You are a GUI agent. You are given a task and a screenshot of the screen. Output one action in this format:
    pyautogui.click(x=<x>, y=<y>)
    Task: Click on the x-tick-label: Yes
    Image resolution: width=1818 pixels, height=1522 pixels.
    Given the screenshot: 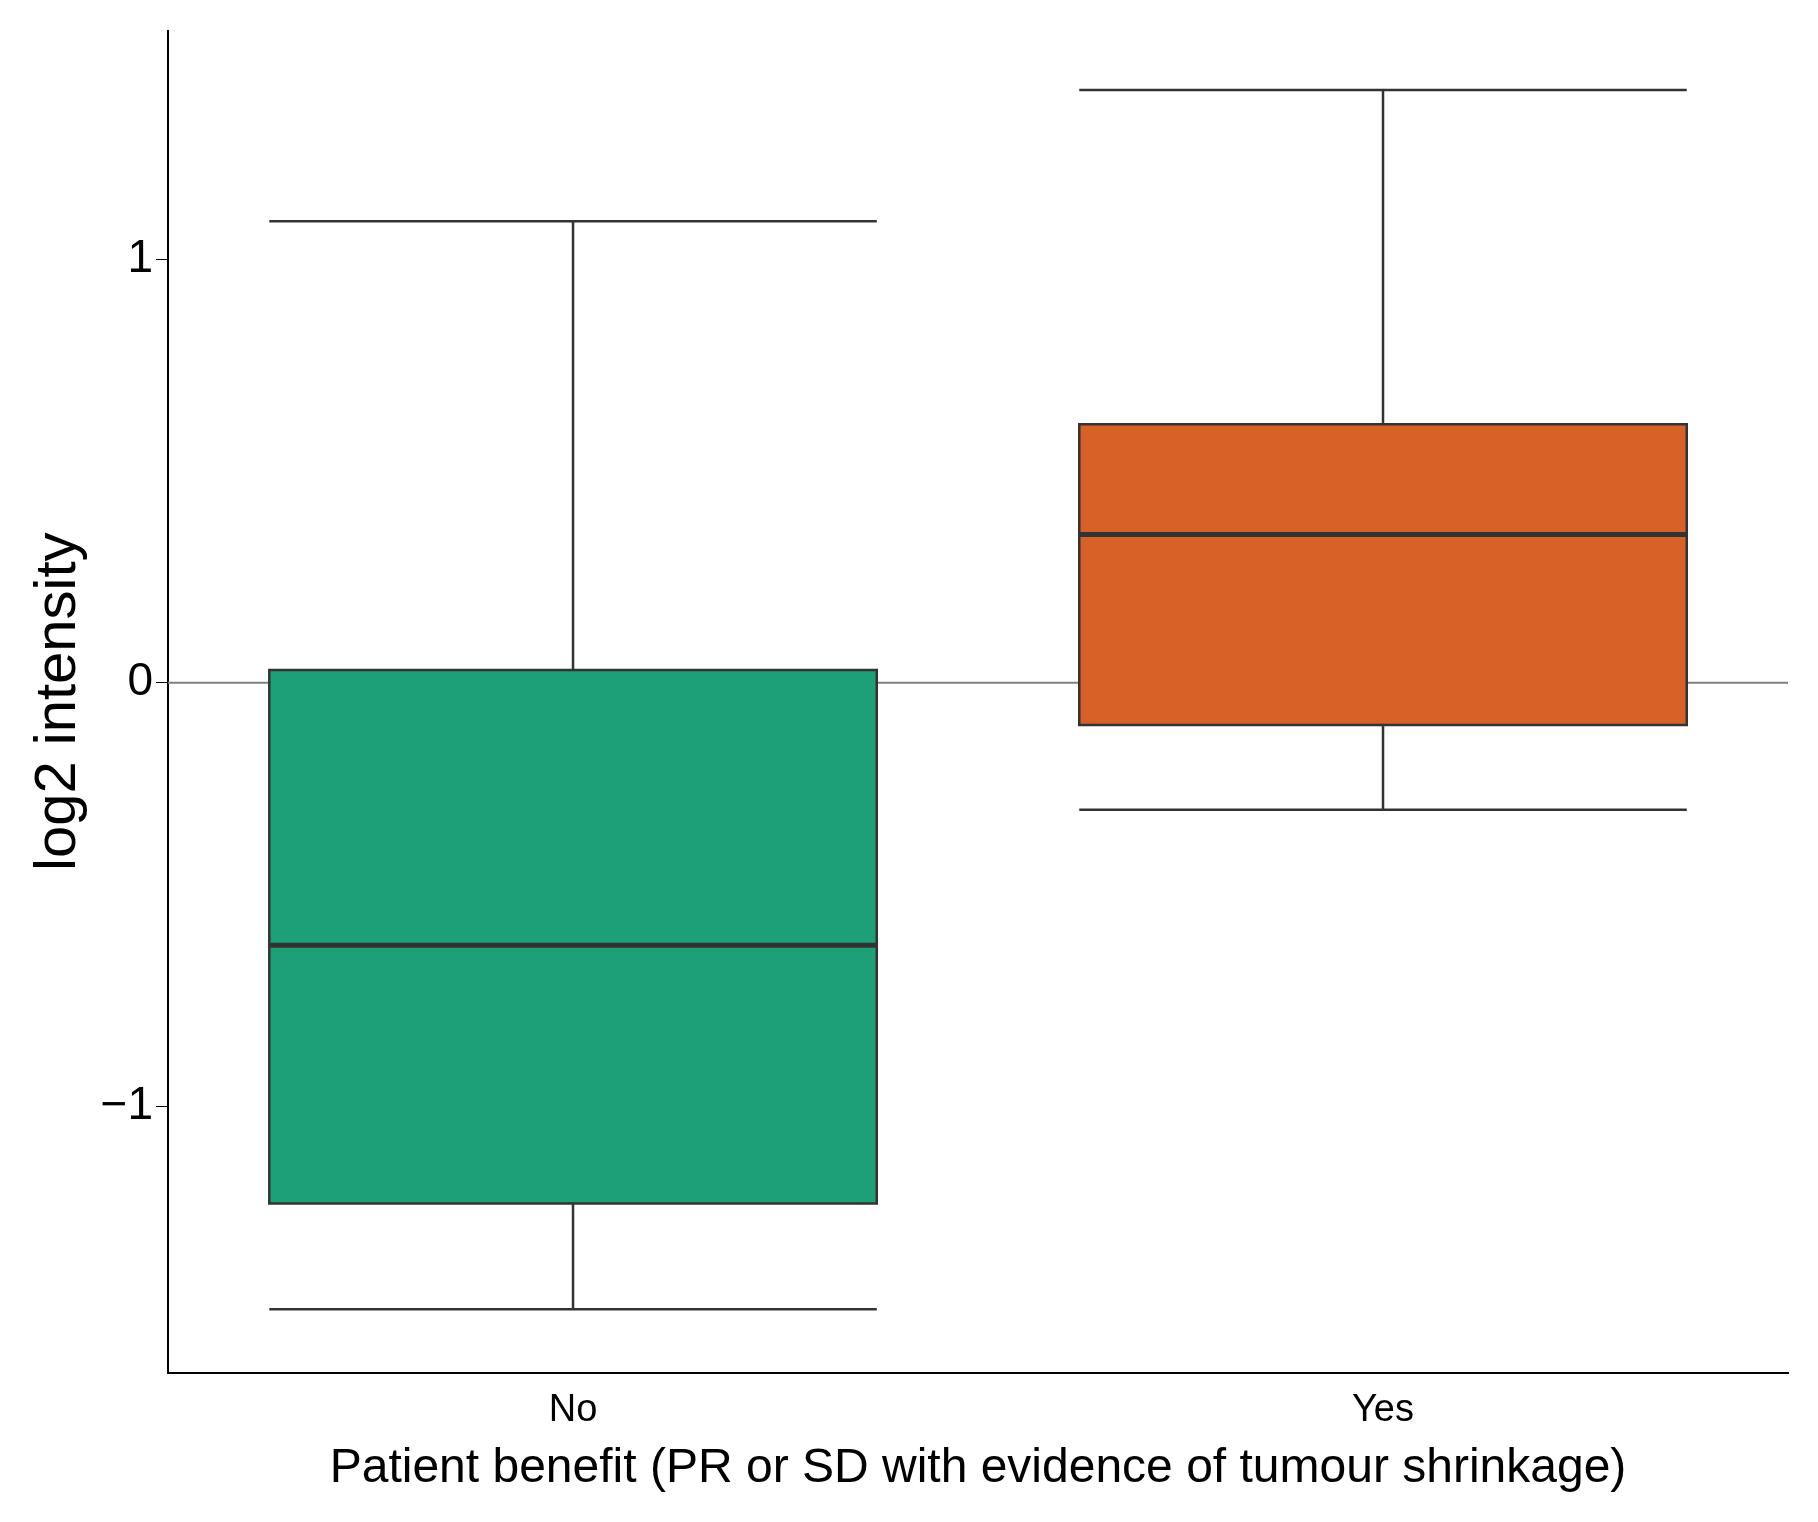 What is the action you would take?
    pyautogui.click(x=1383, y=1408)
    